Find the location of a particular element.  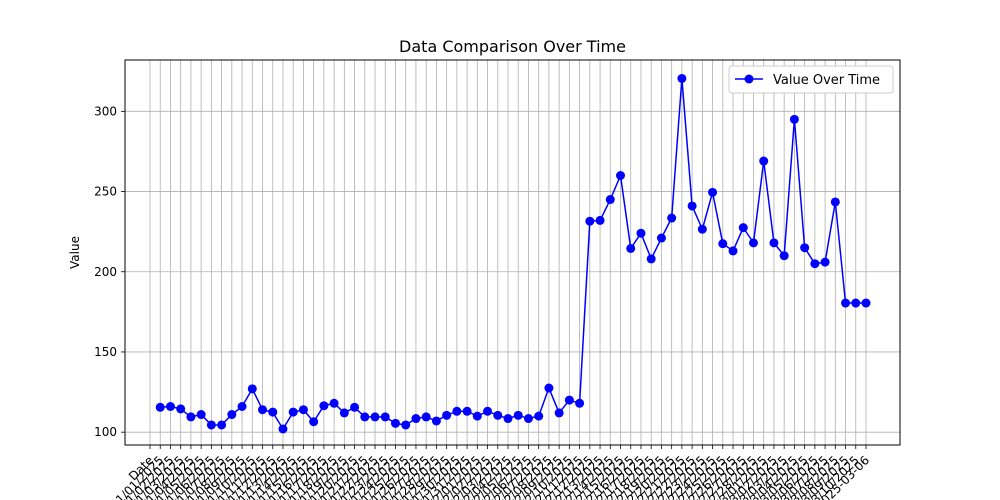

legend-marker-swatch is located at coordinates (749, 79).